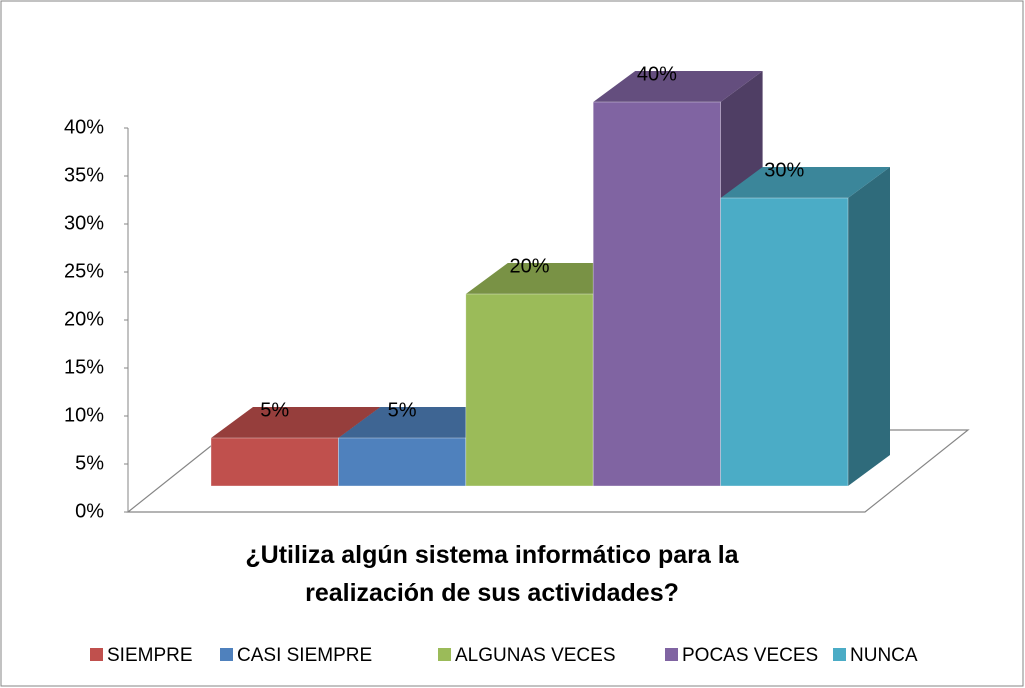 This screenshot has height=688, width=1025. Describe the element at coordinates (84, 175) in the screenshot. I see `y-tick-label: 35%` at that location.